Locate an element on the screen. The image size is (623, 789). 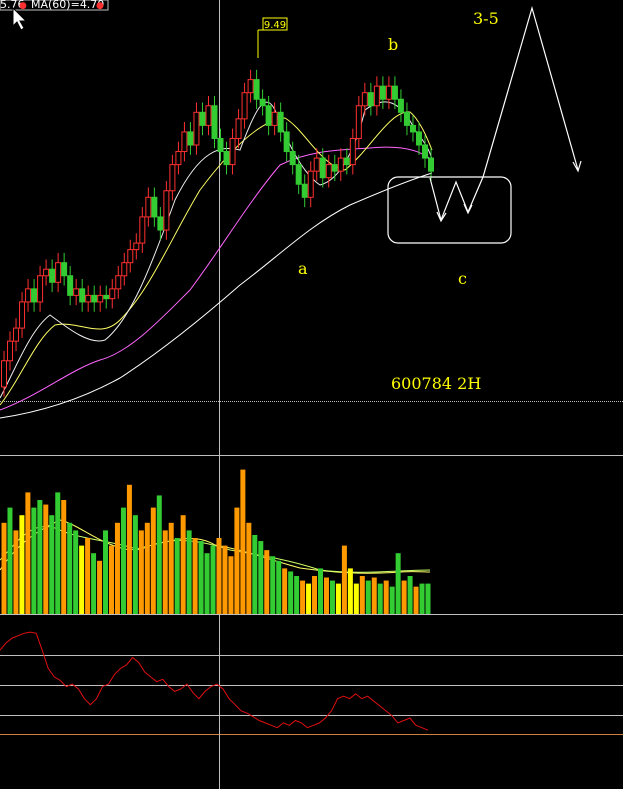
ma-legend: 5.76 ● MA(60)=4.70 ● is located at coordinates (54, 5).